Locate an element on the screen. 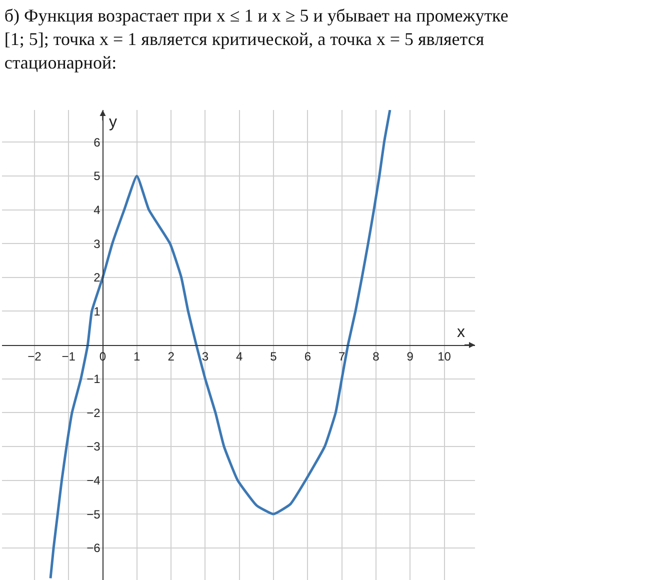 This screenshot has height=580, width=646. y-tick-label: 1 is located at coordinates (97, 311).